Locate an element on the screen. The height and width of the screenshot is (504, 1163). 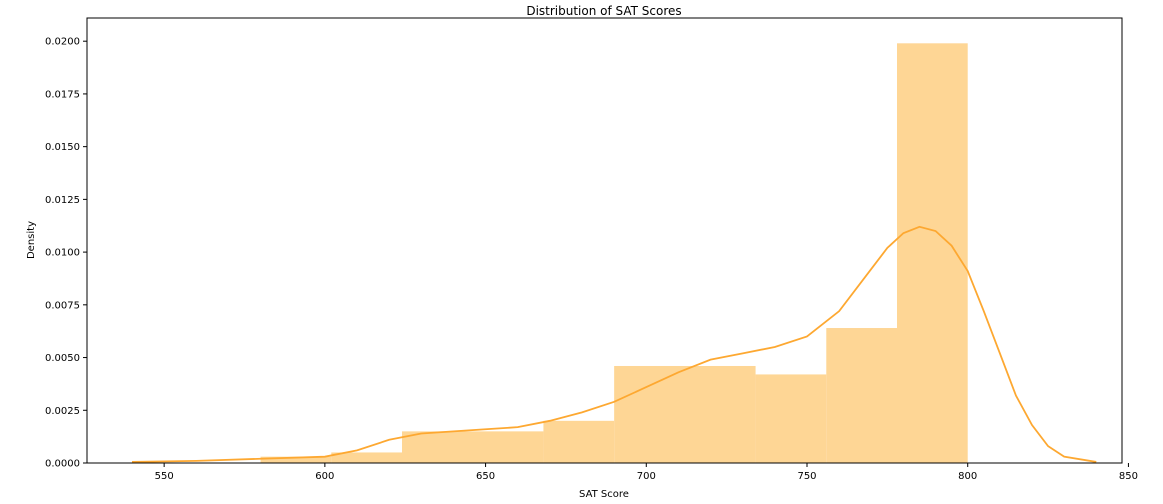
x-tick-label: 600 is located at coordinates (324, 476).